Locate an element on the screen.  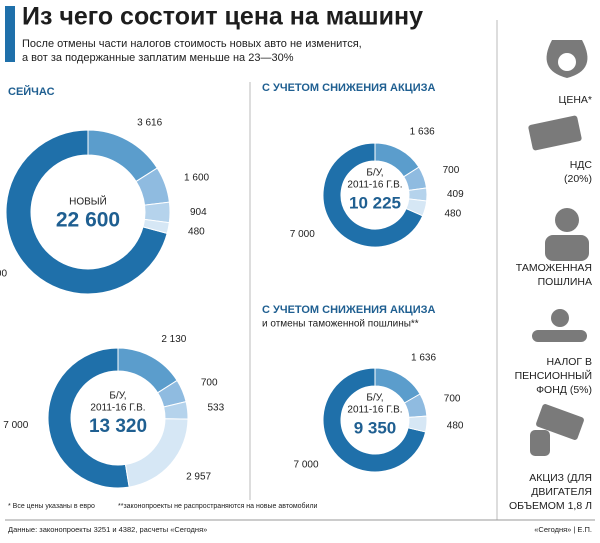
icon-coins is located at coordinates (560, 318).